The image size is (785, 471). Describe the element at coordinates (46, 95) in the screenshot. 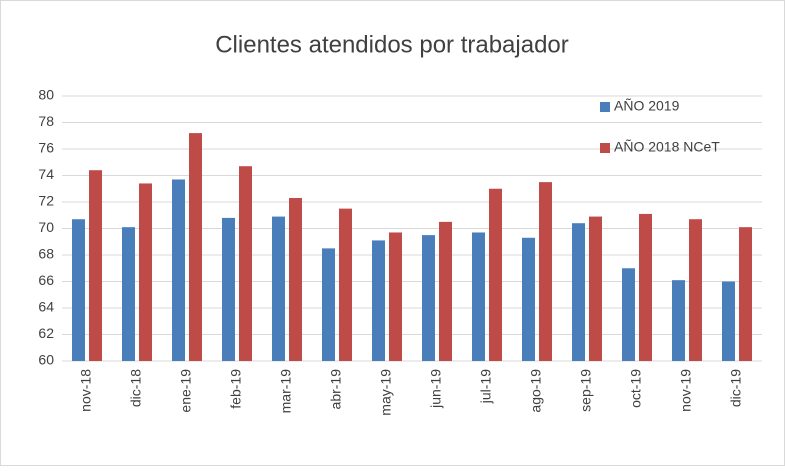

I see `y-tick-label: 80` at that location.